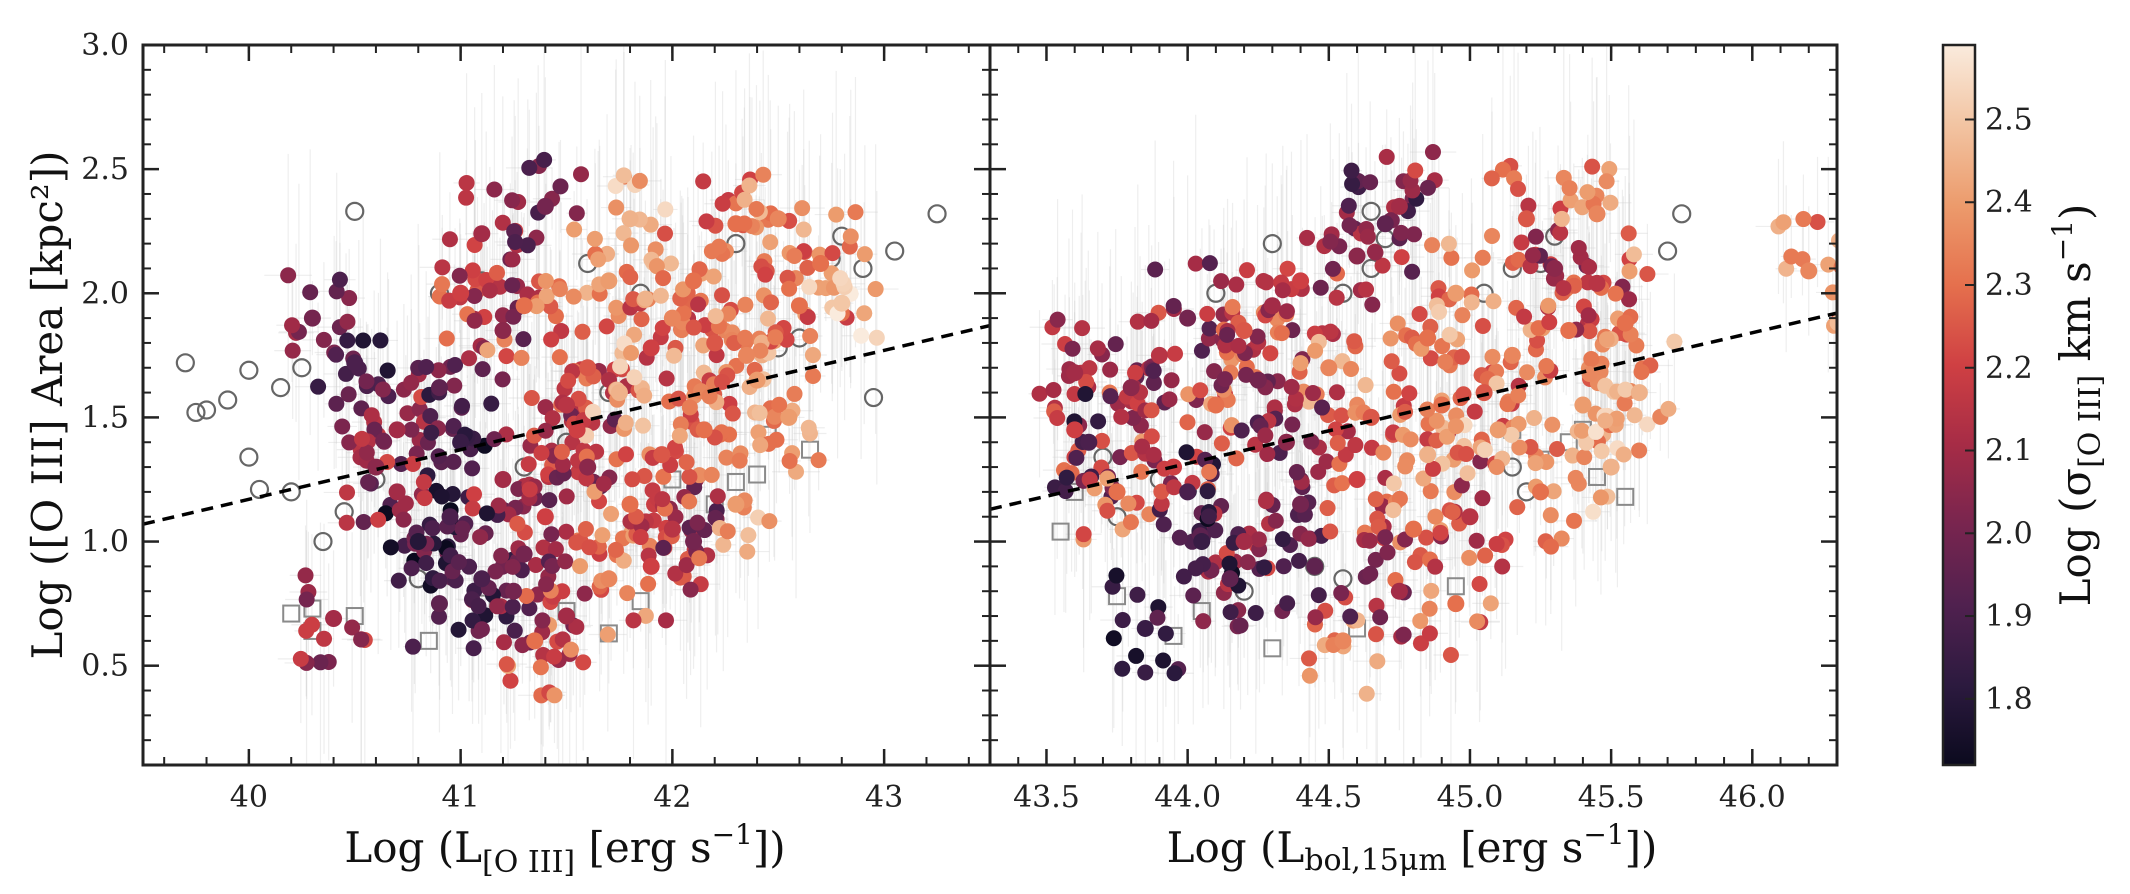 This screenshot has width=2130, height=894. What do you see at coordinates (1060, 531) in the screenshot?
I see `right-upper-limit-marker` at bounding box center [1060, 531].